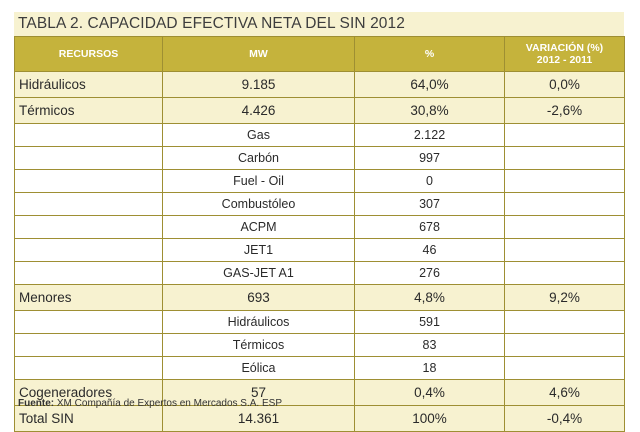 The width and height of the screenshot is (640, 432). What do you see at coordinates (258, 392) in the screenshot?
I see `mw-cell: 57` at bounding box center [258, 392].